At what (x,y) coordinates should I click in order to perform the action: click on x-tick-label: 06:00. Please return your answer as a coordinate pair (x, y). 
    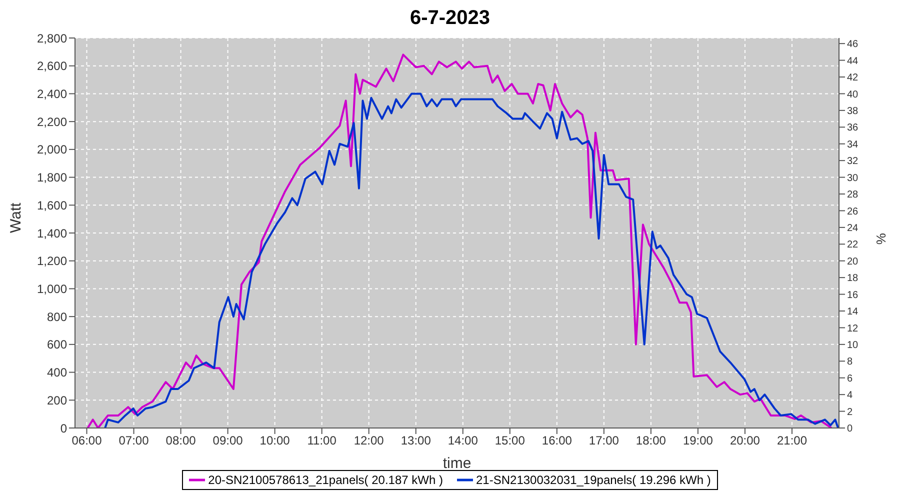
    Looking at the image, I should click on (87, 441).